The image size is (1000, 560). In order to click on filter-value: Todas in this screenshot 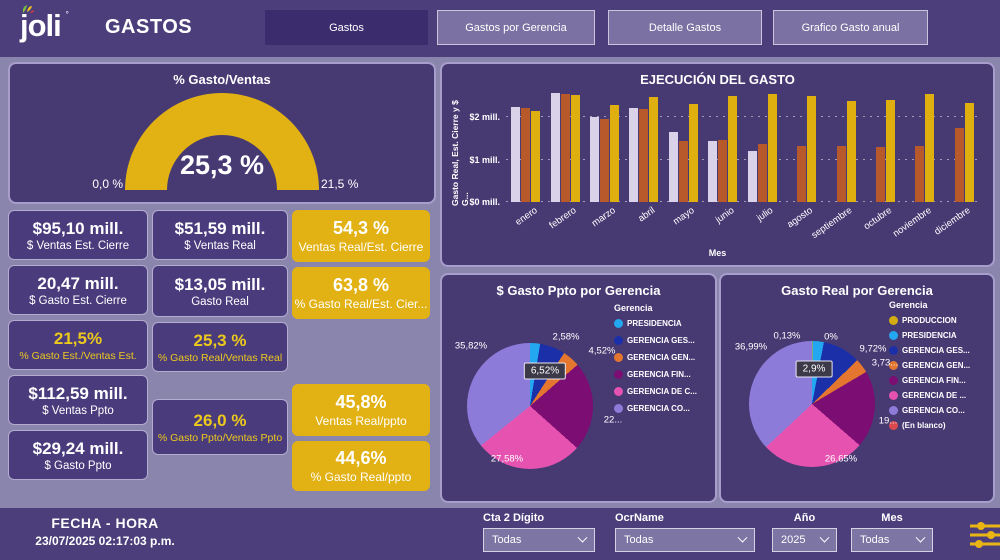, I will do `click(875, 540)`.